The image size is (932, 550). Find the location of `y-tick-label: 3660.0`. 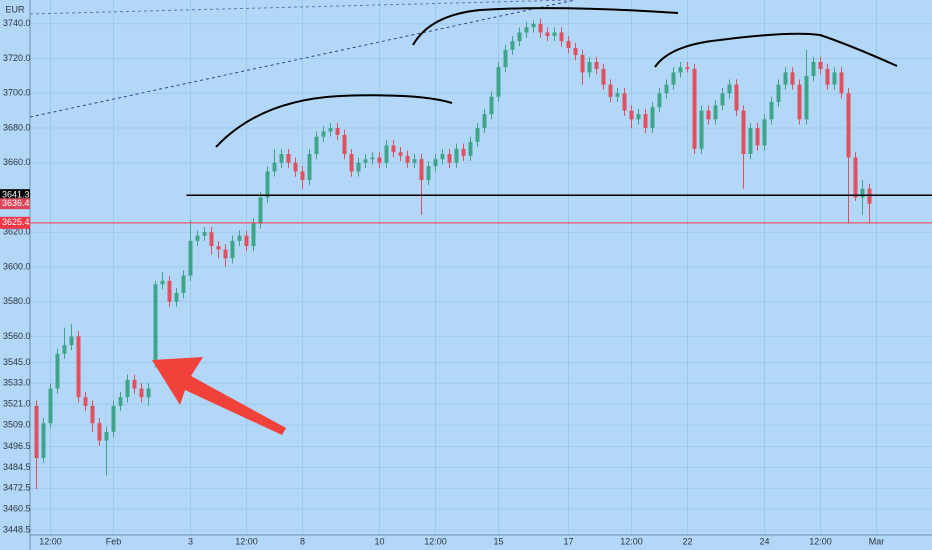

y-tick-label: 3660.0 is located at coordinates (17, 162).